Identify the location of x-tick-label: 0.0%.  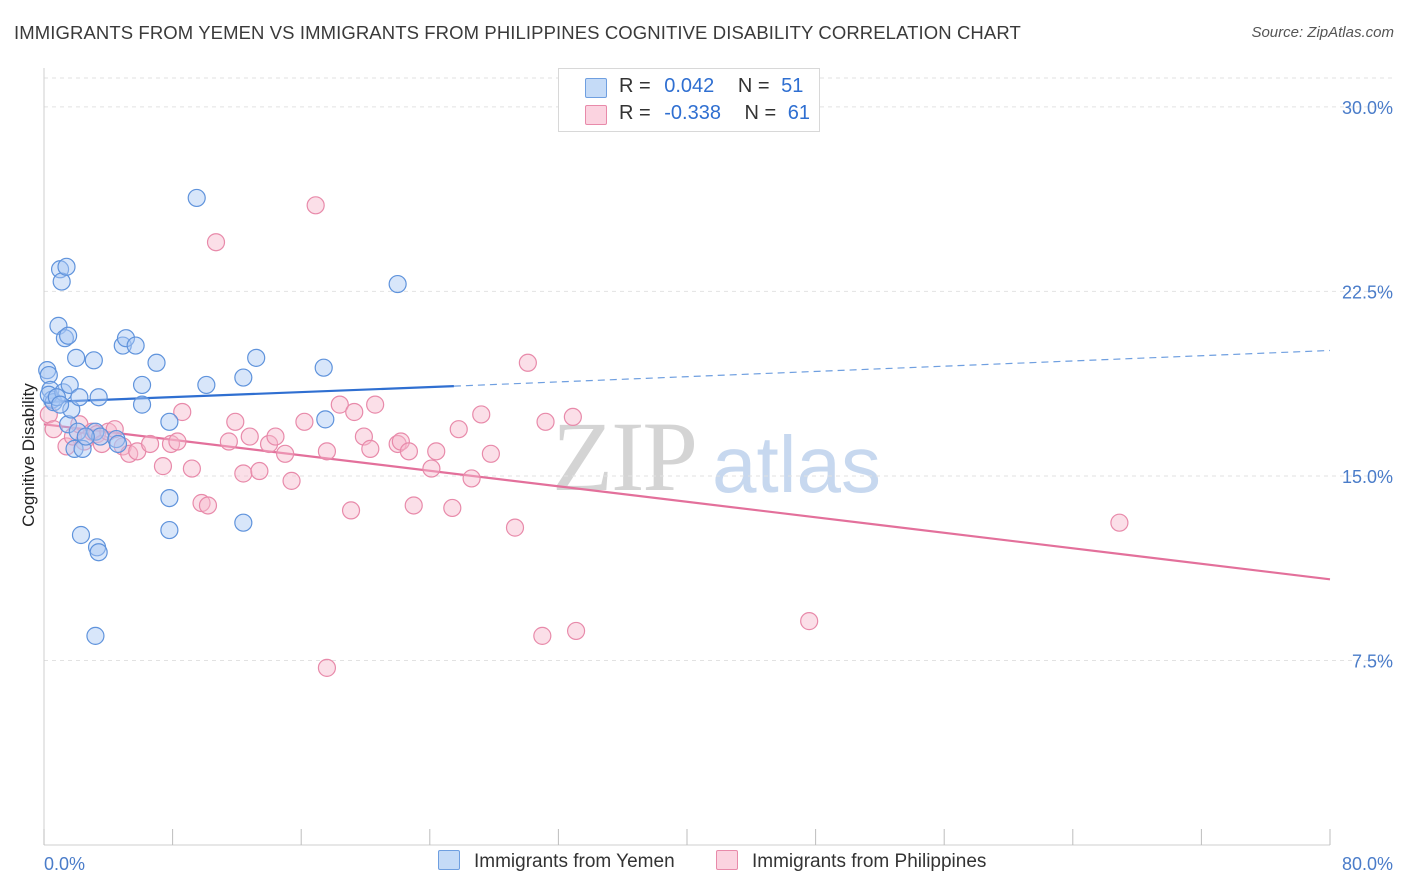
(64, 864).